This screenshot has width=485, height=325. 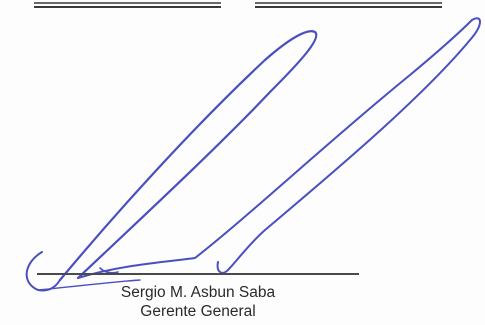 I want to click on signer-name: Sergio M. Asbun Saba, so click(x=198, y=292).